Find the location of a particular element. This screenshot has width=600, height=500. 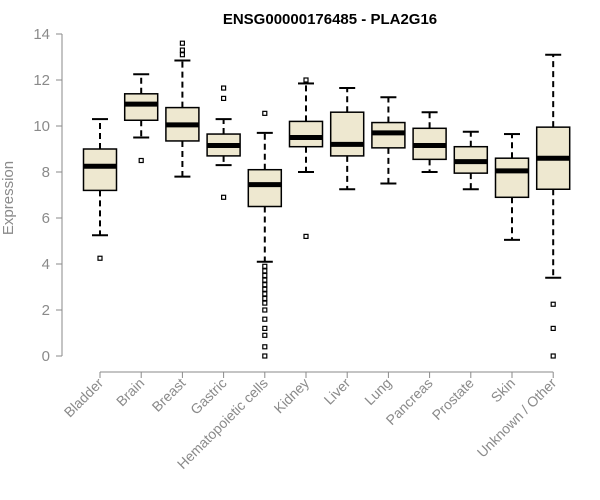

box-group-gastric is located at coordinates (223, 142).